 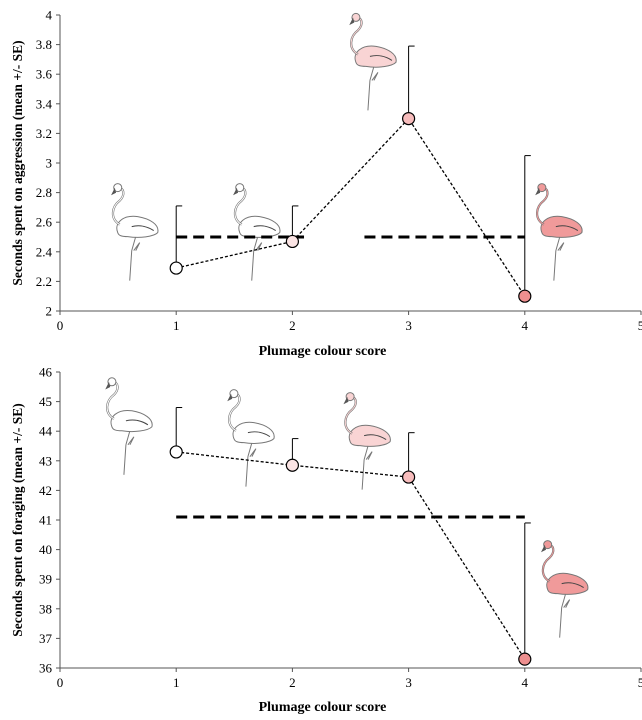 I want to click on y-tick-label: 42, so click(x=45, y=490).